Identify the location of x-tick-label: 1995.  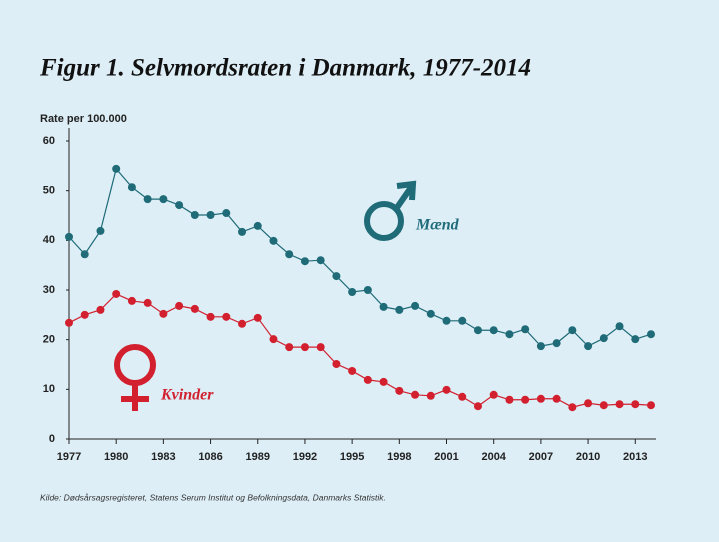
(352, 457).